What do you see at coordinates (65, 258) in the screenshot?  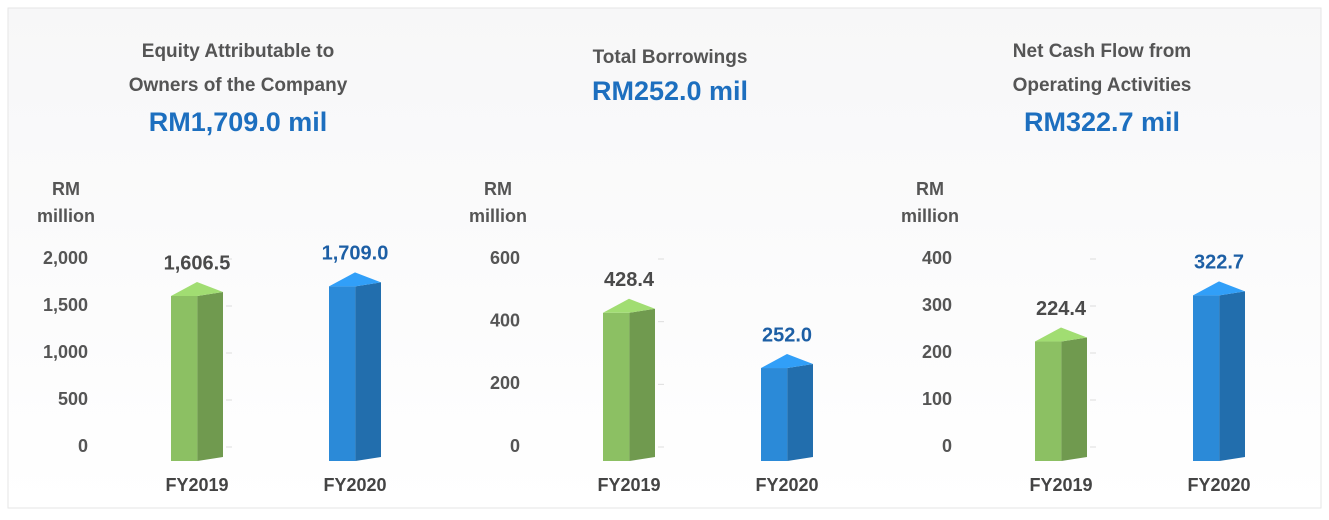 I see `y-tick-label: 2,000` at bounding box center [65, 258].